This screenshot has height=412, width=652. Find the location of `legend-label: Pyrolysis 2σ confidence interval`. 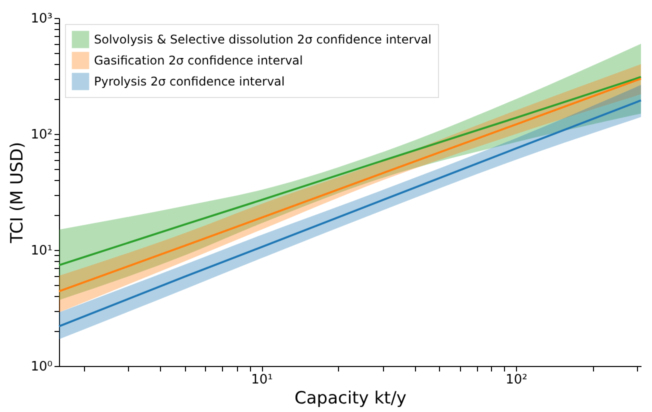

legend-label: Pyrolysis 2σ confidence interval is located at coordinates (189, 81).